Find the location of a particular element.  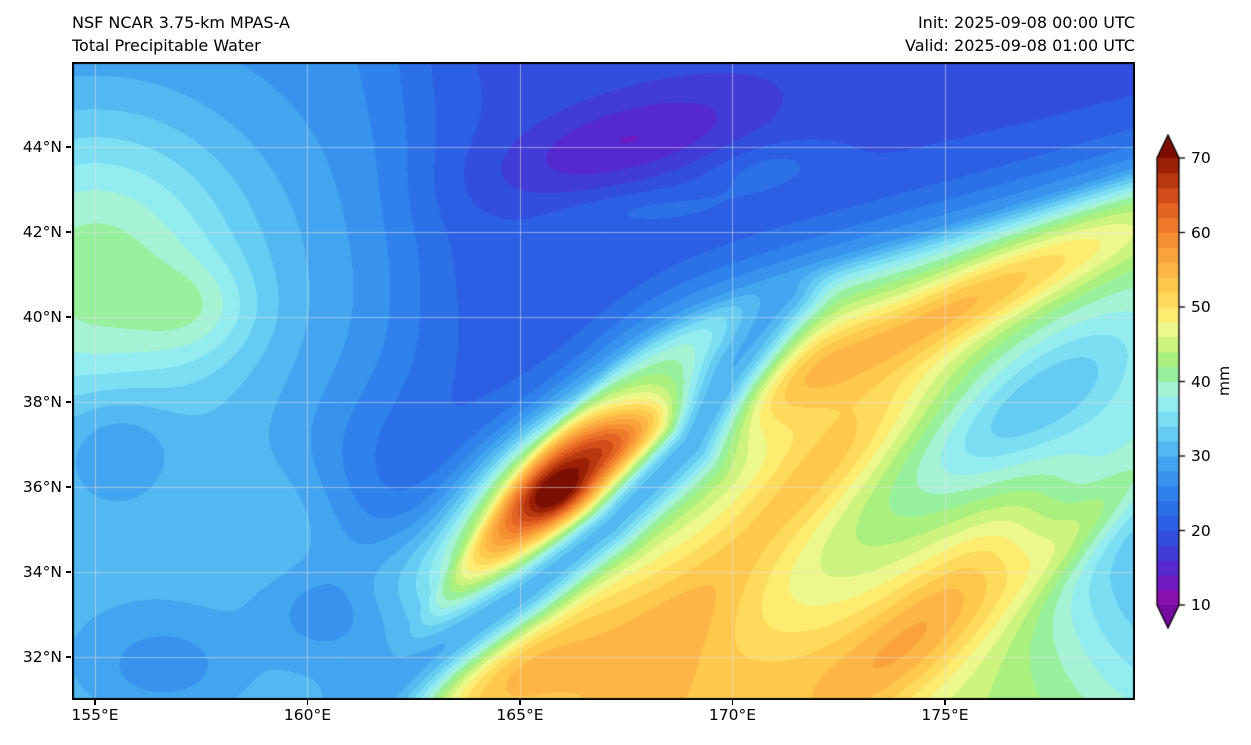

y-tick-label: 34°N is located at coordinates (42, 572).